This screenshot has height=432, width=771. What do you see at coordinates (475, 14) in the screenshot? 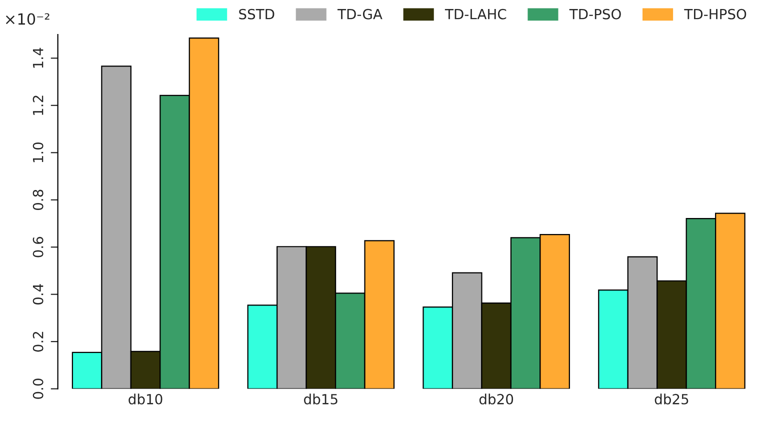
I see `legend-label: TD-LAHC` at bounding box center [475, 14].